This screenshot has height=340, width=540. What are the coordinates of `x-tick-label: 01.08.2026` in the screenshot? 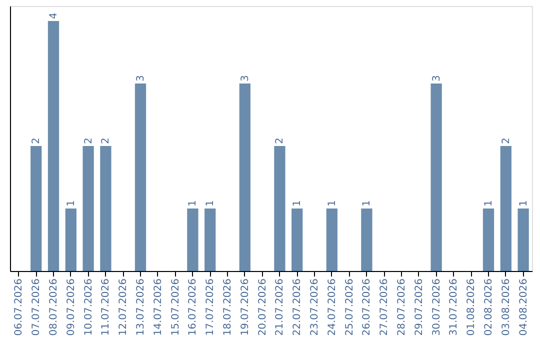 It's located at (472, 307).